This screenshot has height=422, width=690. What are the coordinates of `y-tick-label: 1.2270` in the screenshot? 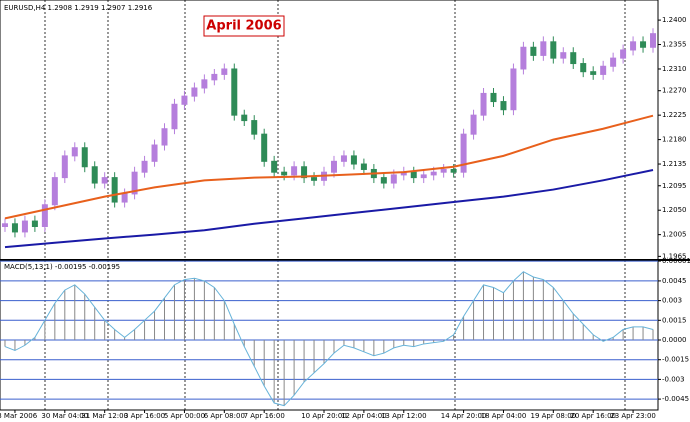 It's located at (674, 91).